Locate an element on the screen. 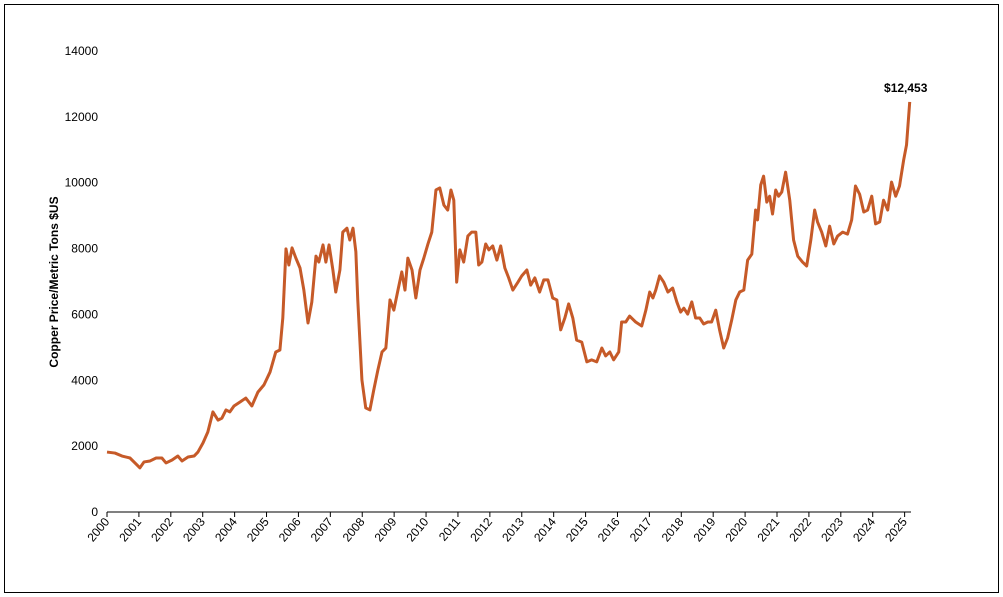 Image resolution: width=1003 pixels, height=597 pixels. x-tick-label: 2014 is located at coordinates (545, 530).